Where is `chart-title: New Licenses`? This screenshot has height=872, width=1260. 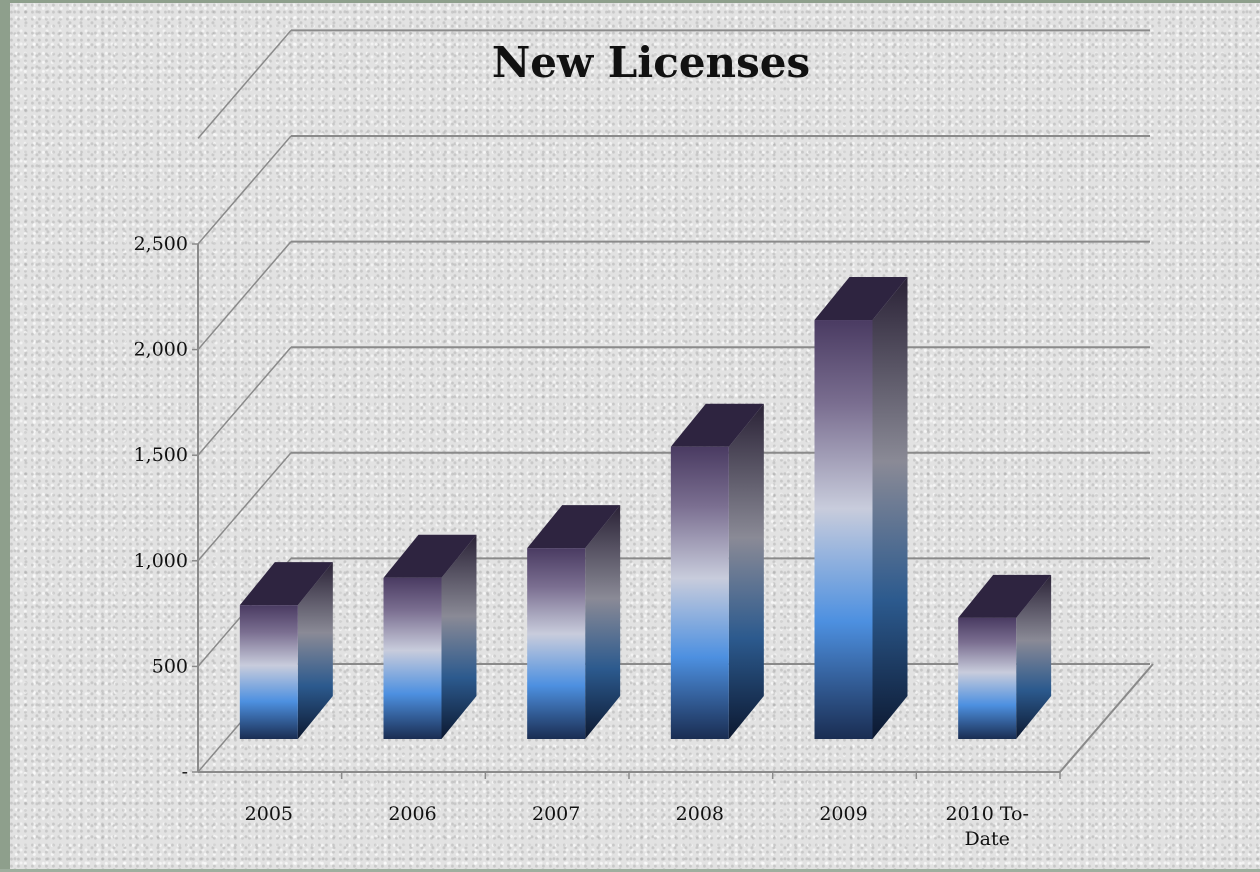
chart-title: New Licenses is located at coordinates (651, 62).